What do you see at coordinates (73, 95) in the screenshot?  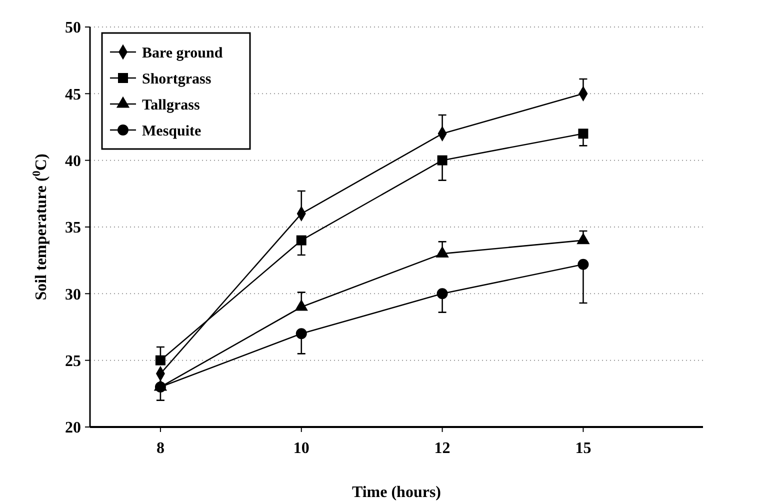 I see `y-tick-label: 45` at bounding box center [73, 95].